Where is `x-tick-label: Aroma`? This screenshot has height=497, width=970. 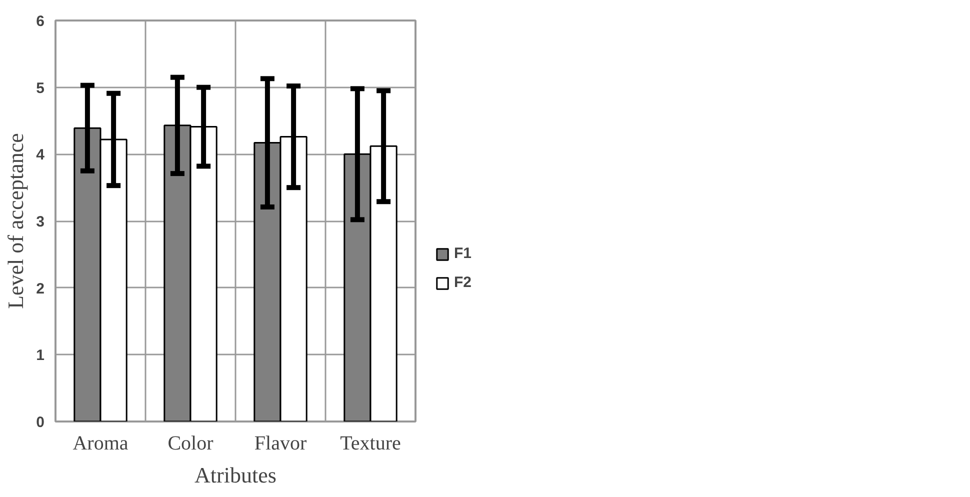 x-tick-label: Aroma is located at coordinates (100, 443).